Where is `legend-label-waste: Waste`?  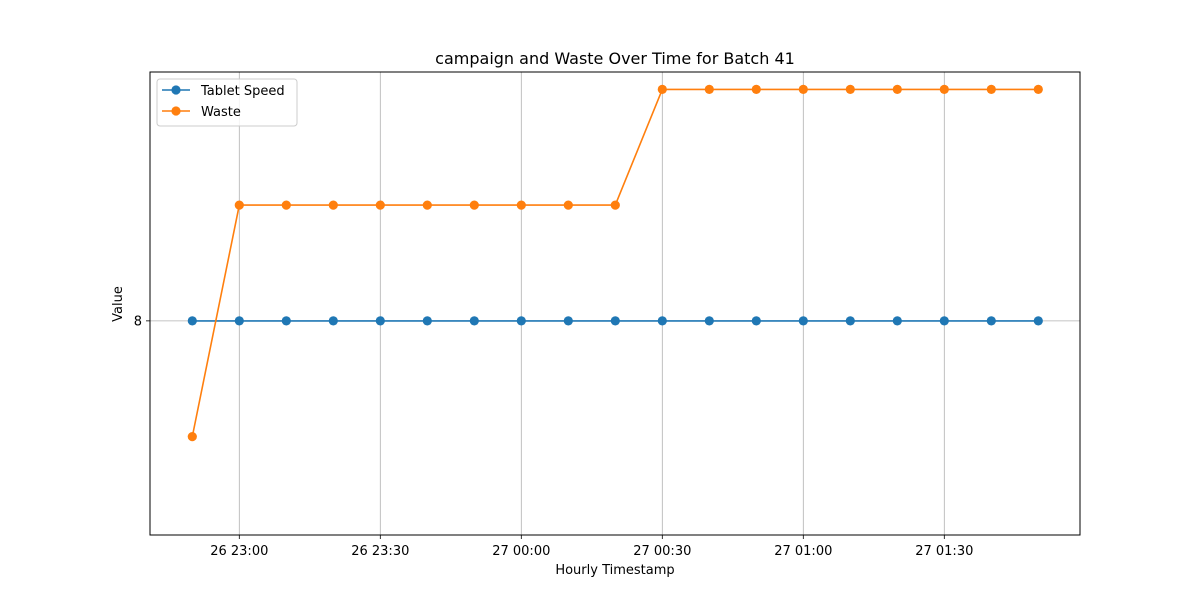 legend-label-waste: Waste is located at coordinates (221, 112).